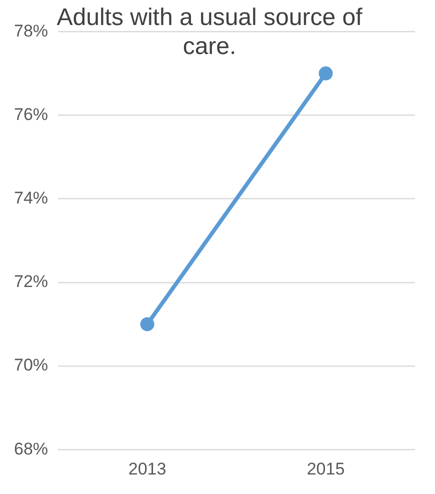 Image resolution: width=435 pixels, height=494 pixels. What do you see at coordinates (31, 114) in the screenshot?
I see `y-tick-label: 76%` at bounding box center [31, 114].